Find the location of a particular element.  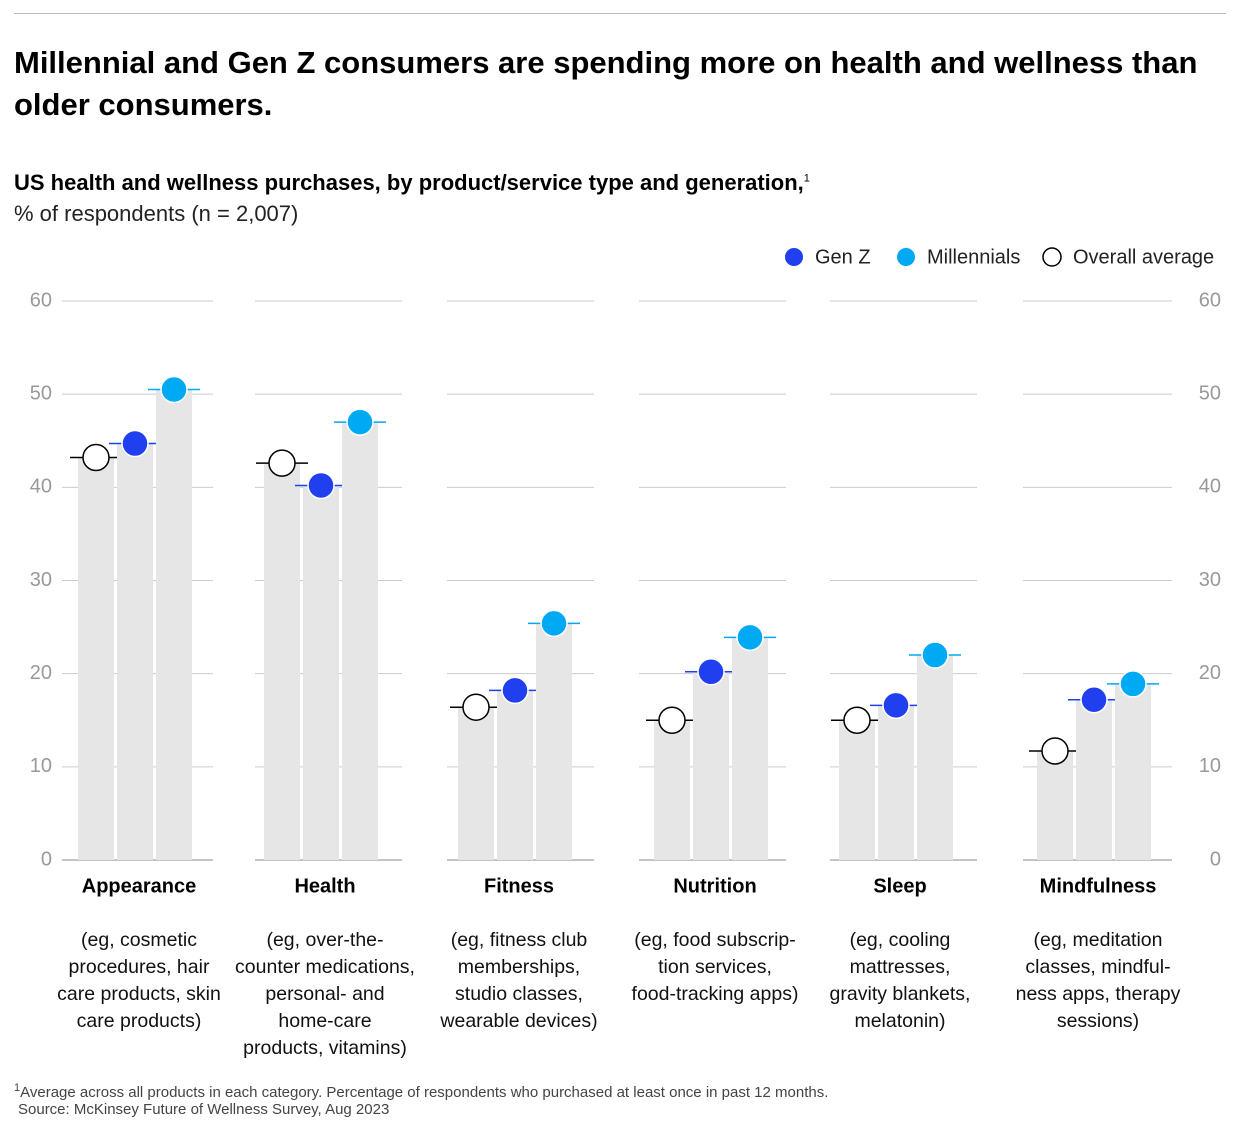

y-tick-label: 0 is located at coordinates (46, 859).